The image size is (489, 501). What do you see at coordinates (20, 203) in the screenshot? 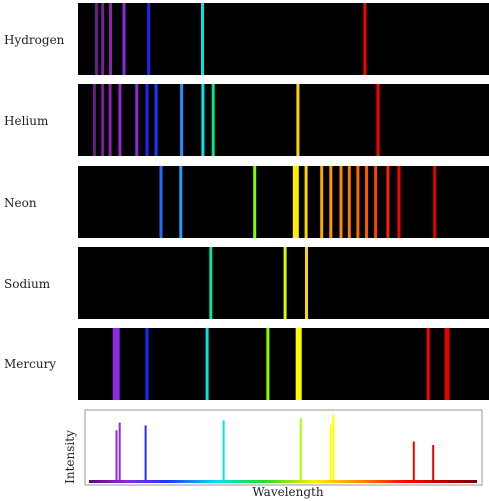
I see `neon-label: Neon` at bounding box center [20, 203].